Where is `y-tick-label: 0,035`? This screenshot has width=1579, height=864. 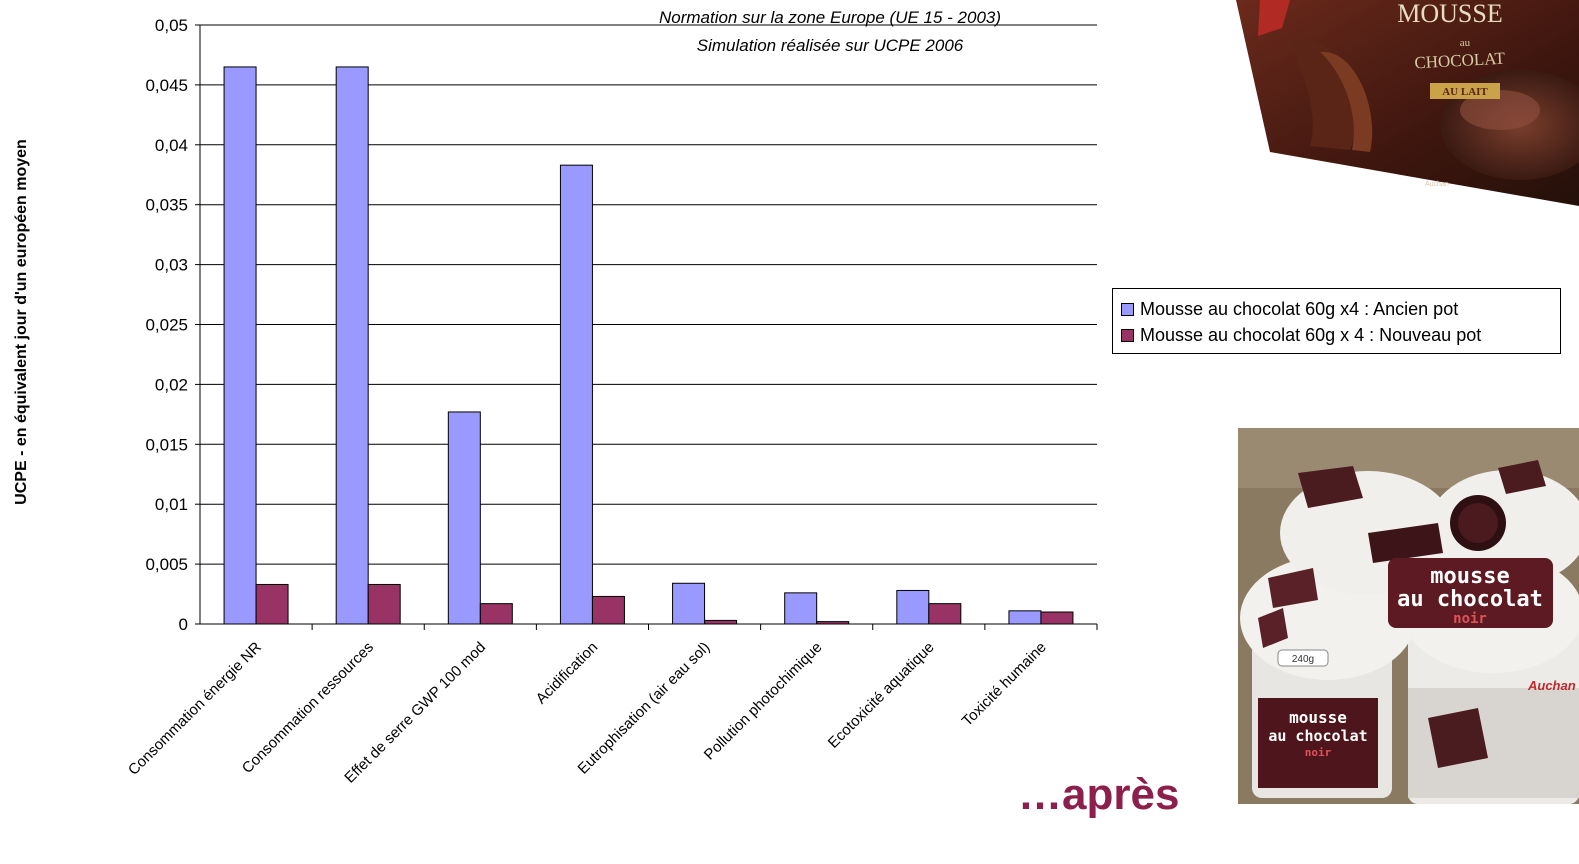
y-tick-label: 0,035 is located at coordinates (166, 205).